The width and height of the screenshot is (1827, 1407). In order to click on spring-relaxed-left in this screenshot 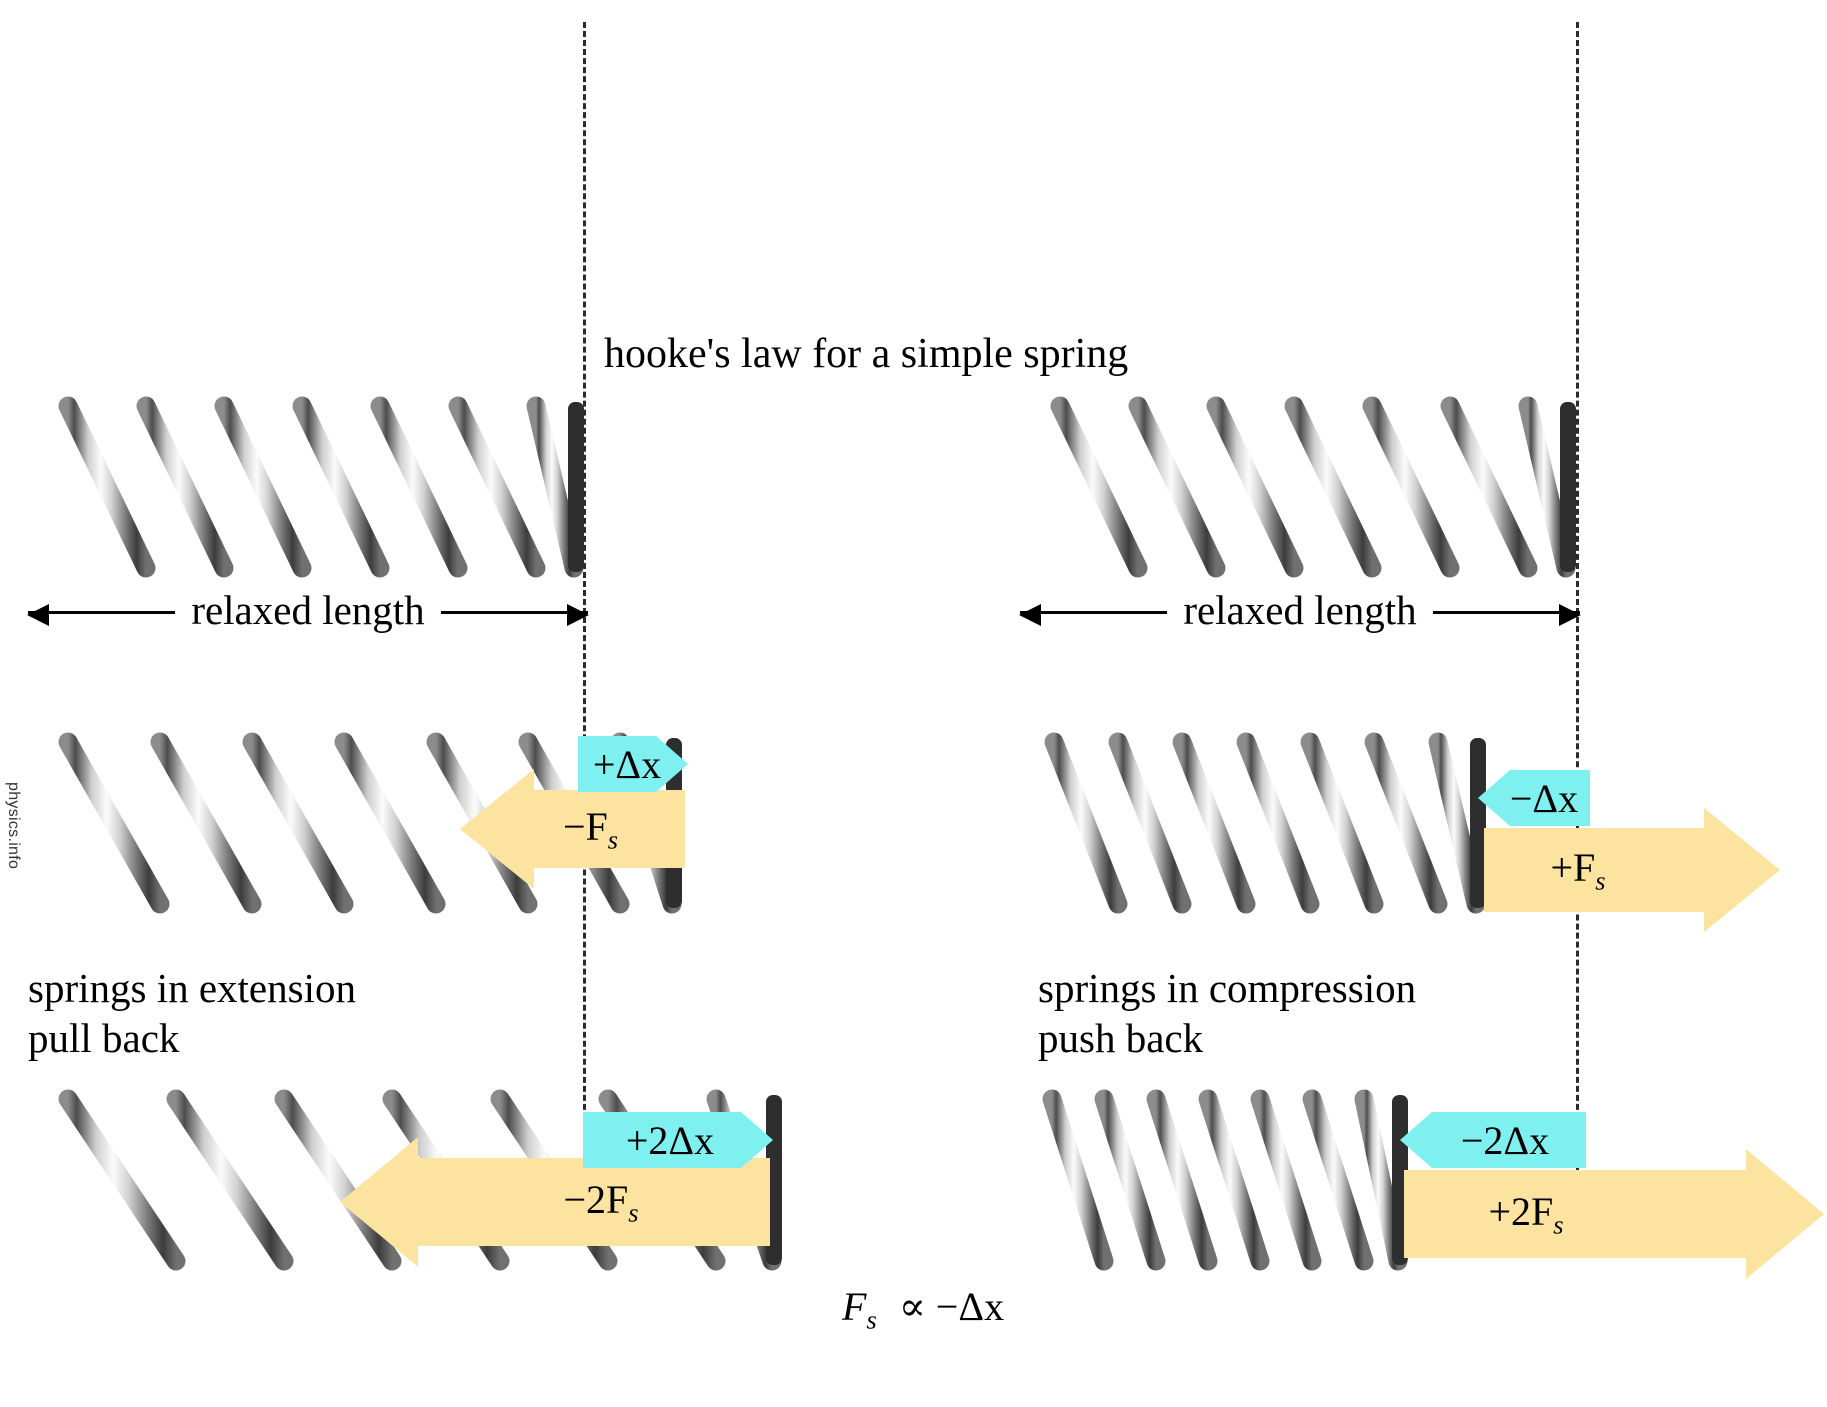, I will do `click(308, 487)`.